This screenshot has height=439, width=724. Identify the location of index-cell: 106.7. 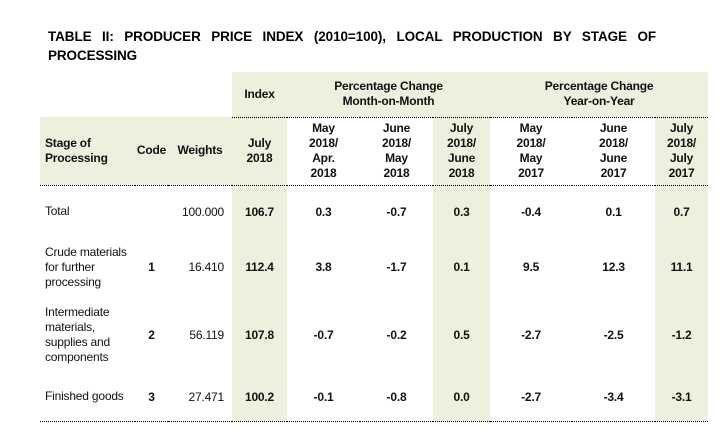
(259, 211).